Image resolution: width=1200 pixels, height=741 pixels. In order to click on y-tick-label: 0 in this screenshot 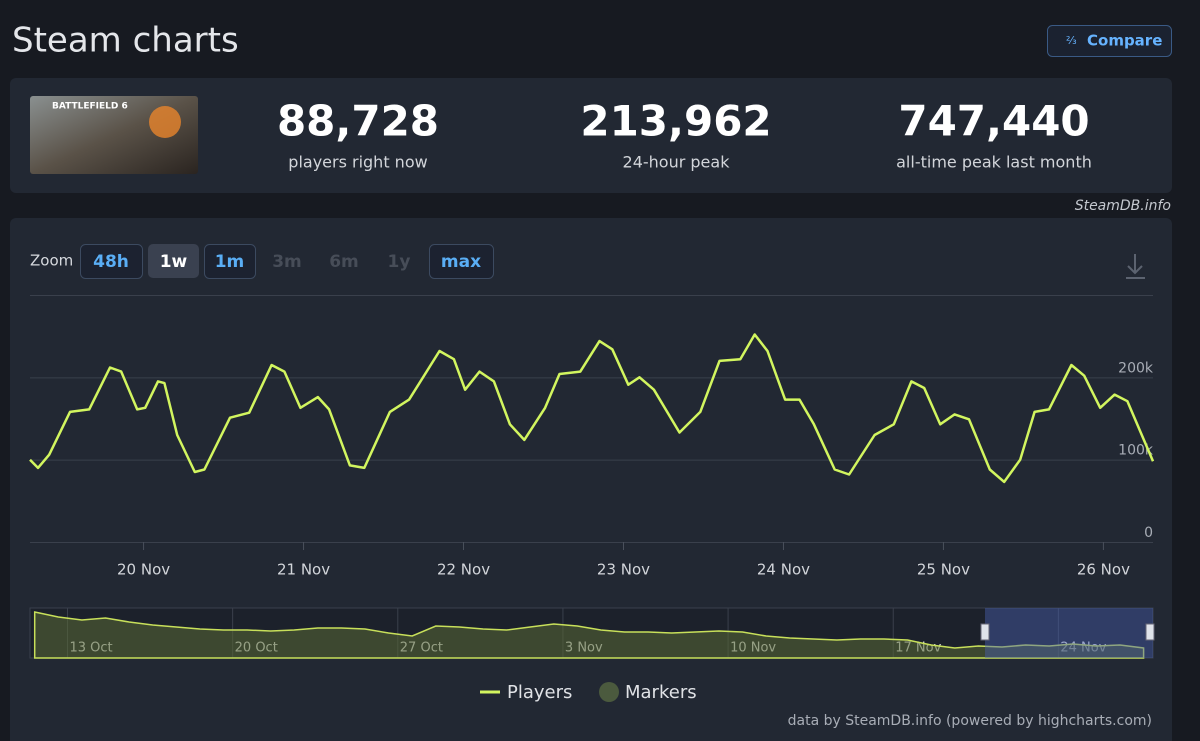, I will do `click(1148, 533)`.